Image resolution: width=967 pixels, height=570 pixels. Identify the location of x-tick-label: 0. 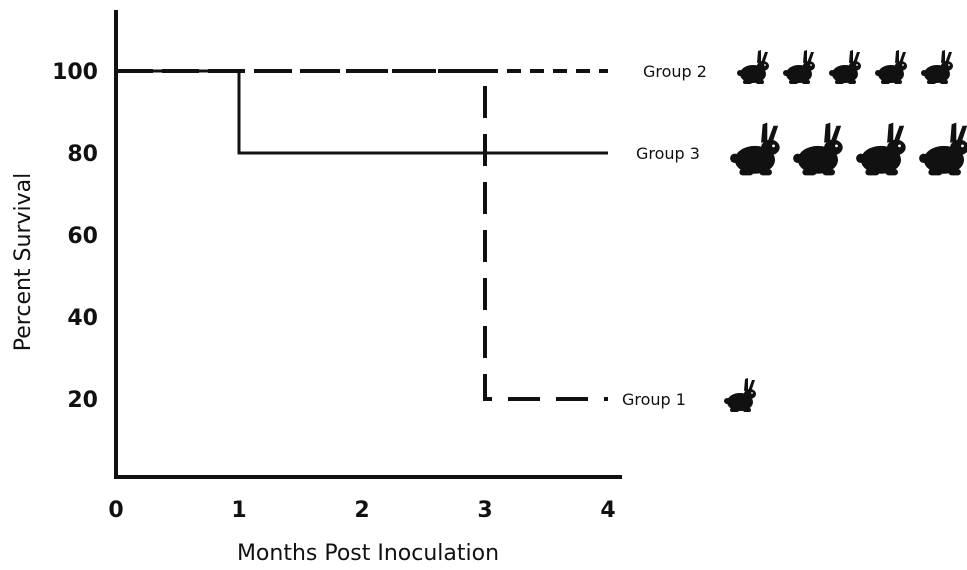
(115, 510).